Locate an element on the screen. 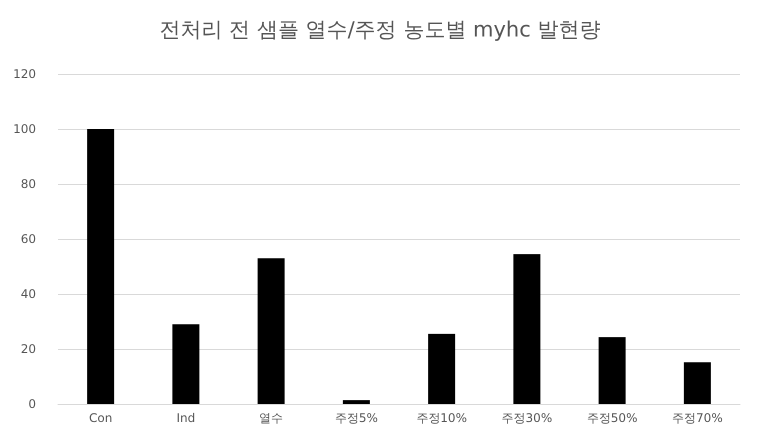 The height and width of the screenshot is (443, 760). y-tick-label: 40 is located at coordinates (28, 294).